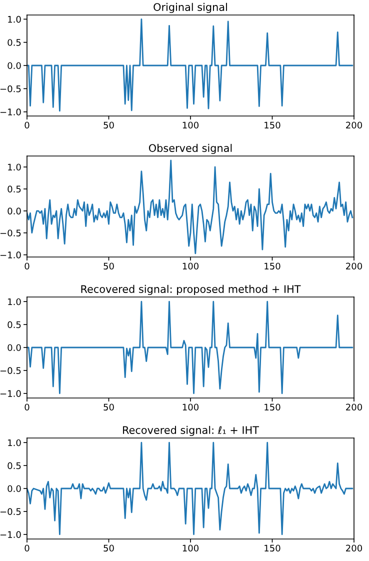 The height and width of the screenshot is (561, 369). Describe the element at coordinates (190, 7) in the screenshot. I see `chart-title: Original signal` at that location.